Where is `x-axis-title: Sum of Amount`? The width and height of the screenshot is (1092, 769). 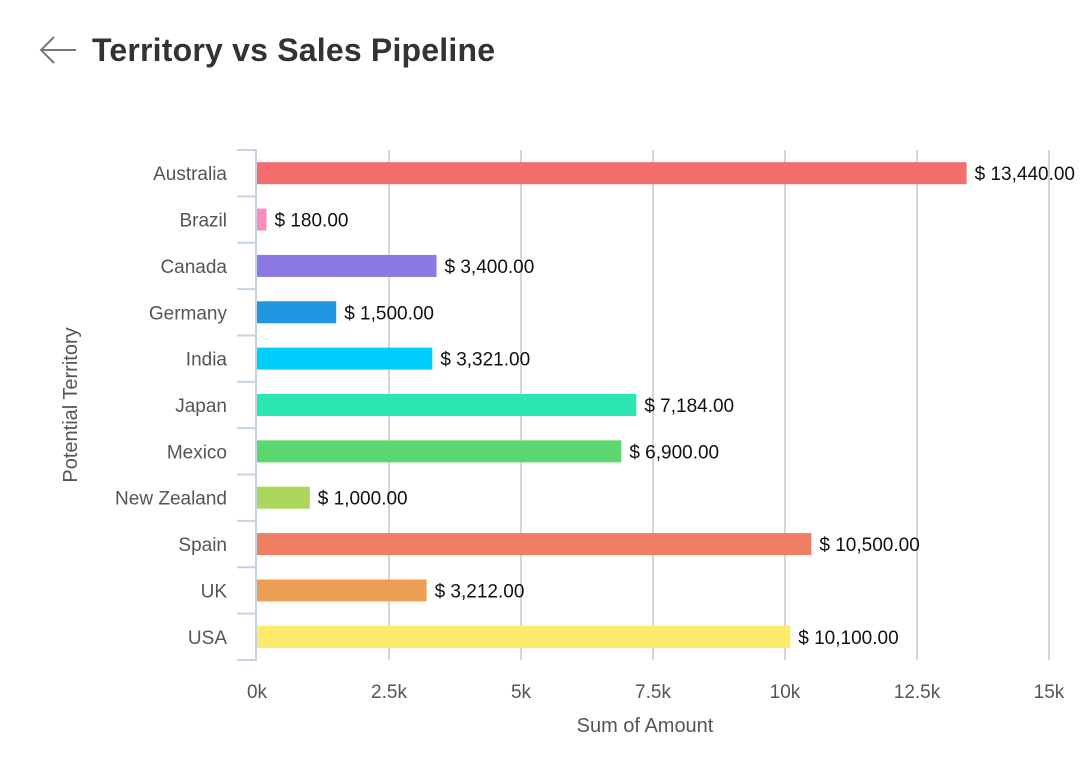 x-axis-title: Sum of Amount is located at coordinates (645, 726).